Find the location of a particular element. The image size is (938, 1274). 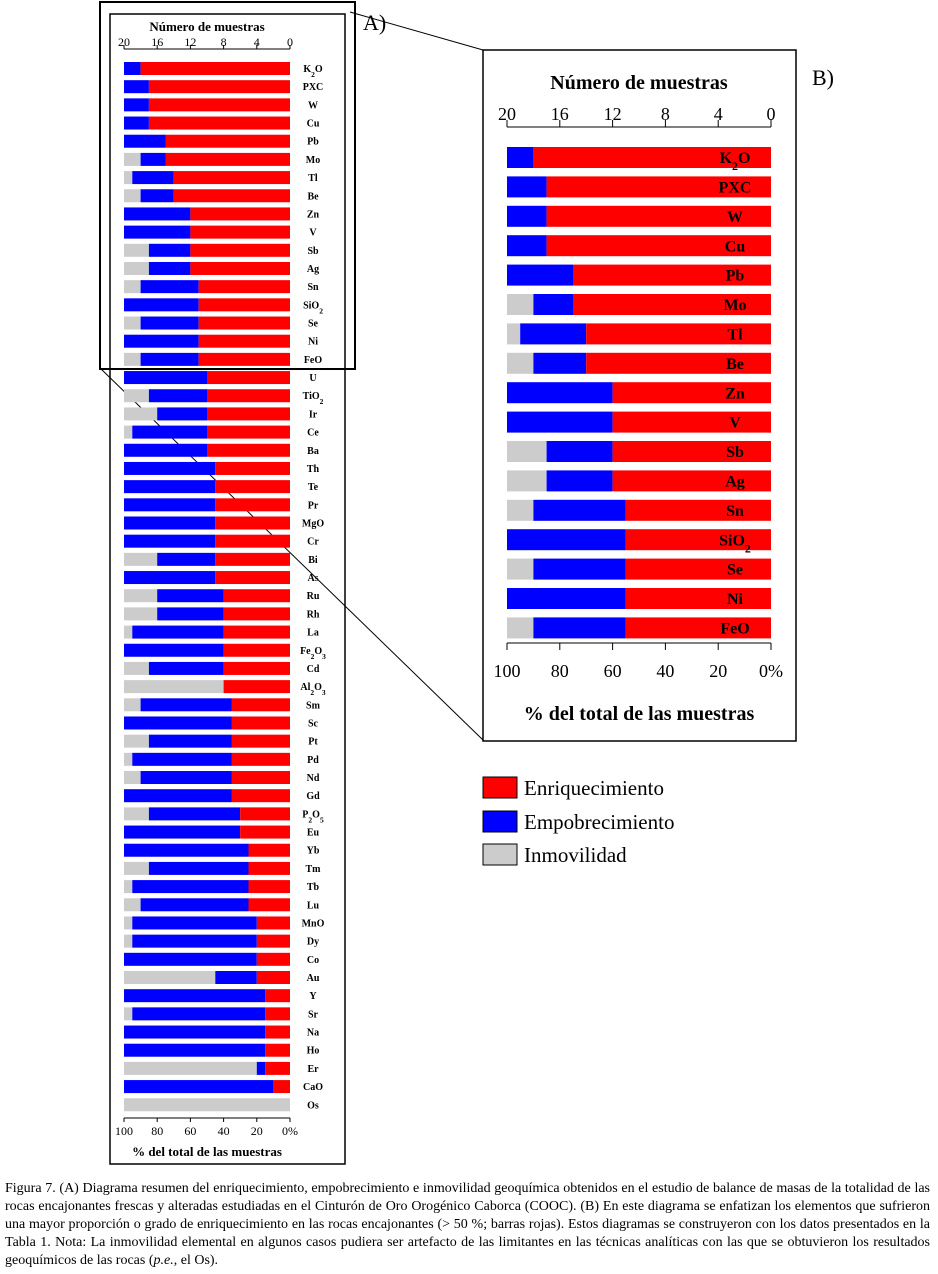

b-top-tick-label: 16 is located at coordinates (560, 114).